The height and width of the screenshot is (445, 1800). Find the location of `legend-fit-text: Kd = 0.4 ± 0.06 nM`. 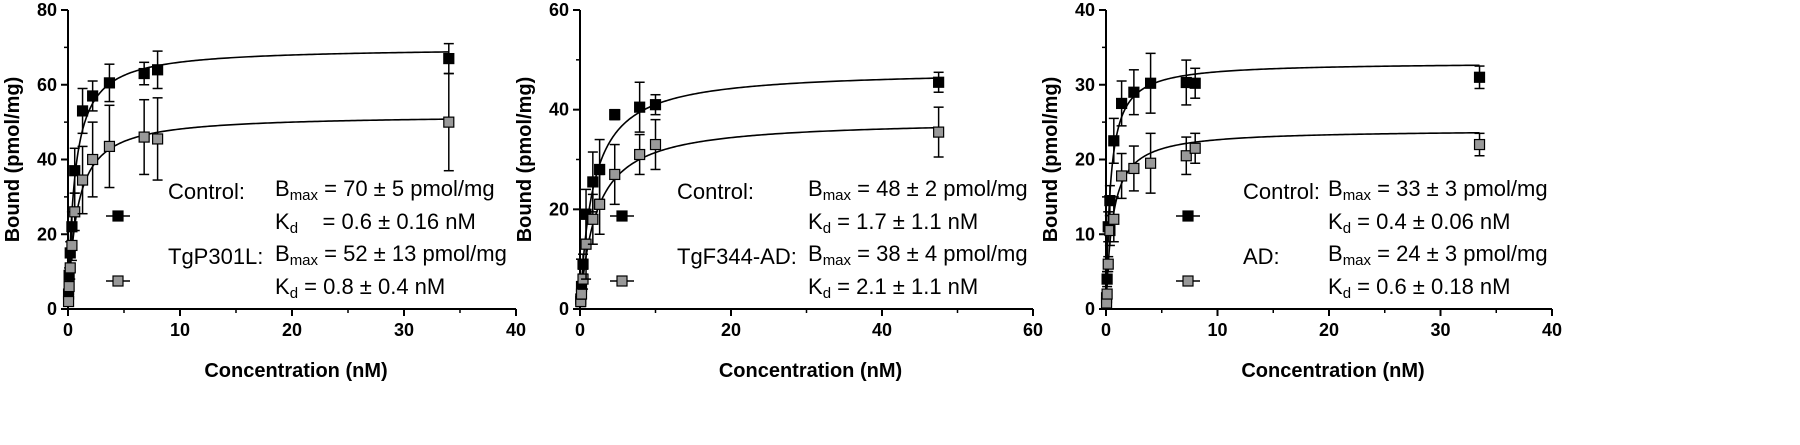

legend-fit-text: Kd = 0.4 ± 0.06 nM is located at coordinates (1419, 223).